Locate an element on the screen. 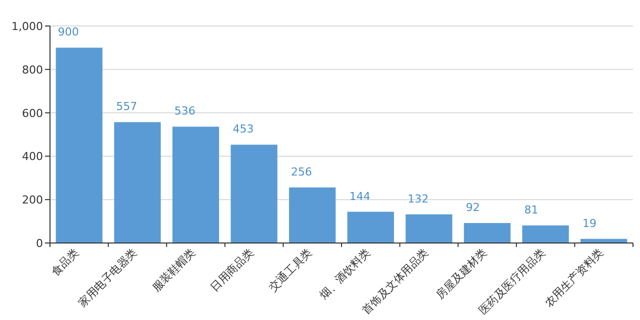  y-tick-label: 800 is located at coordinates (32, 69).